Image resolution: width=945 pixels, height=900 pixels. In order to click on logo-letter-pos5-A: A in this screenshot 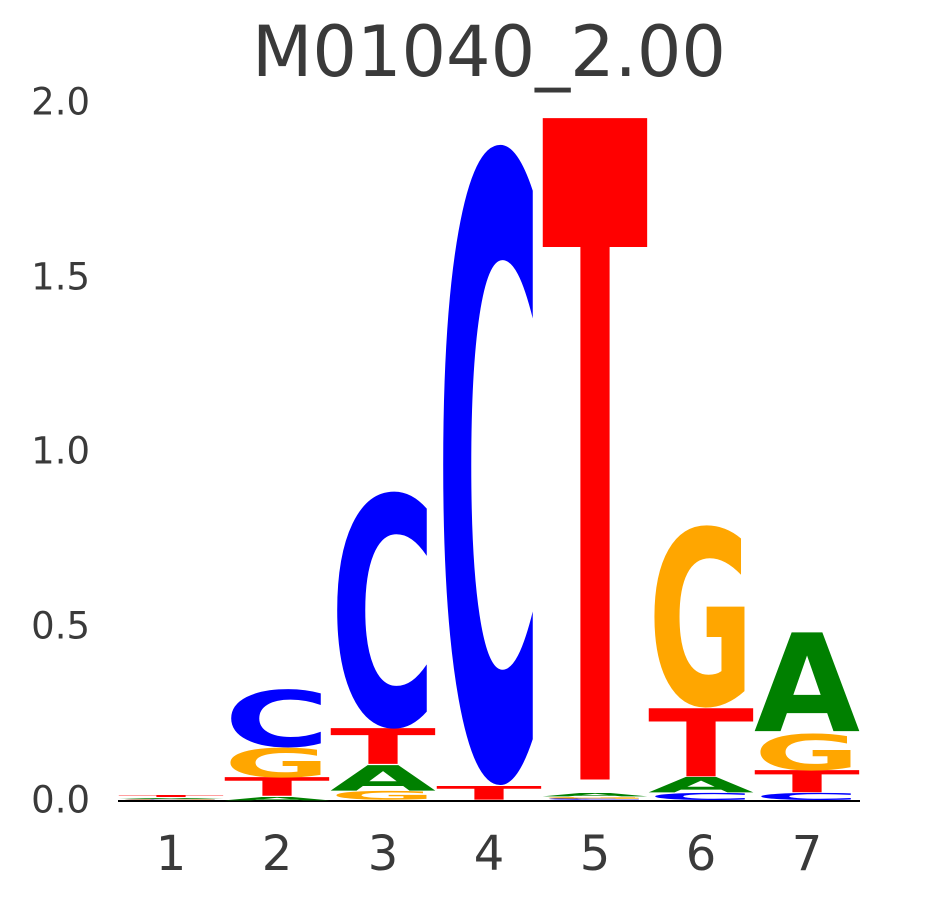, I will do `click(595, 794)`.